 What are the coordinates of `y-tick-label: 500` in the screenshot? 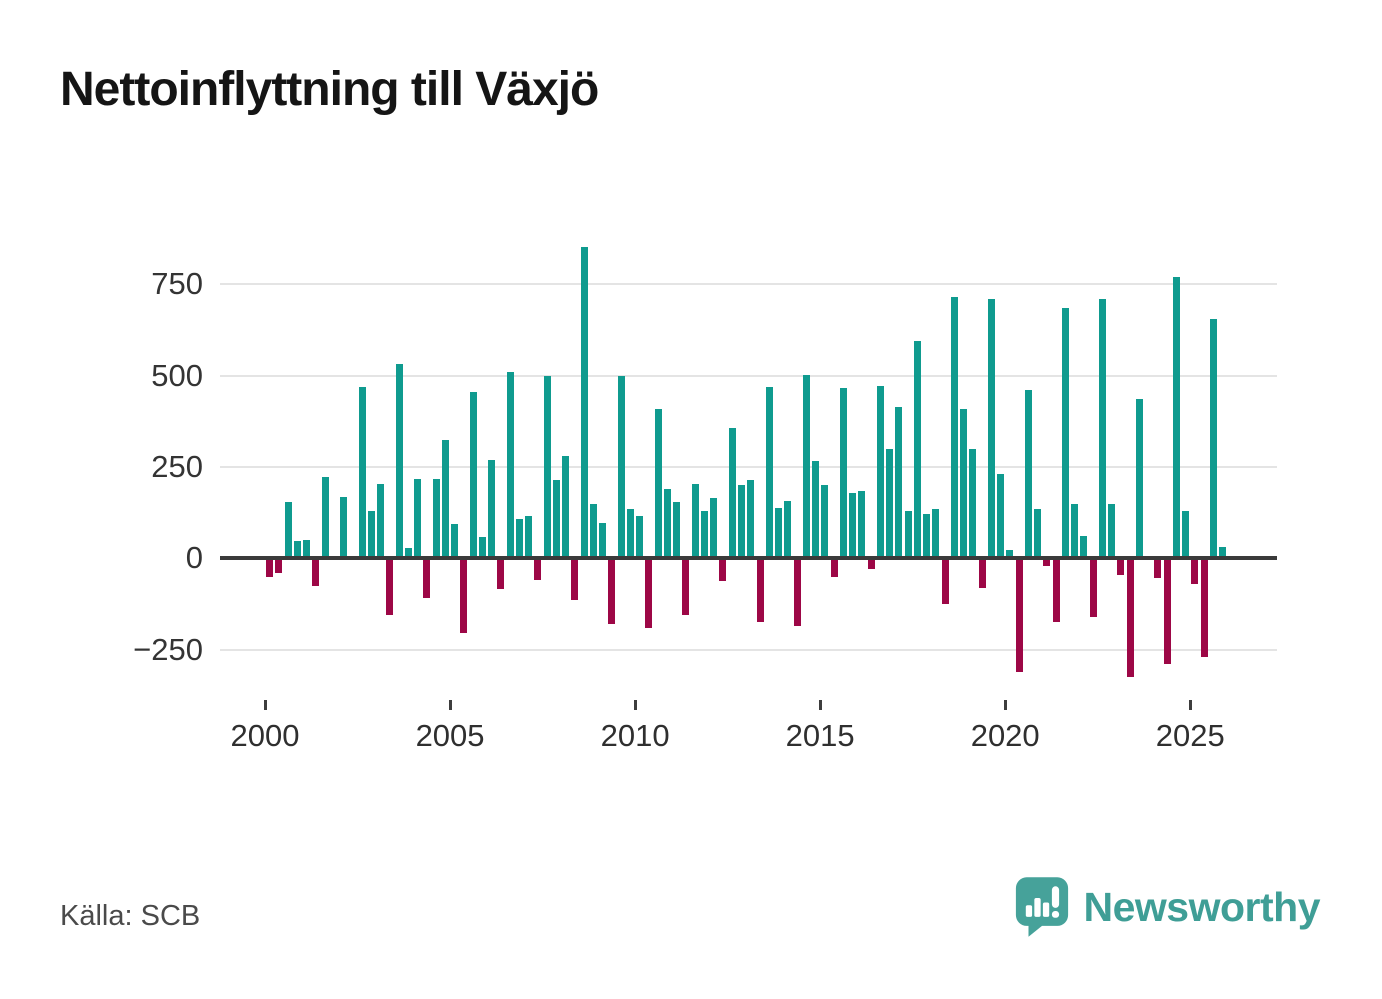 It's located at (177, 375).